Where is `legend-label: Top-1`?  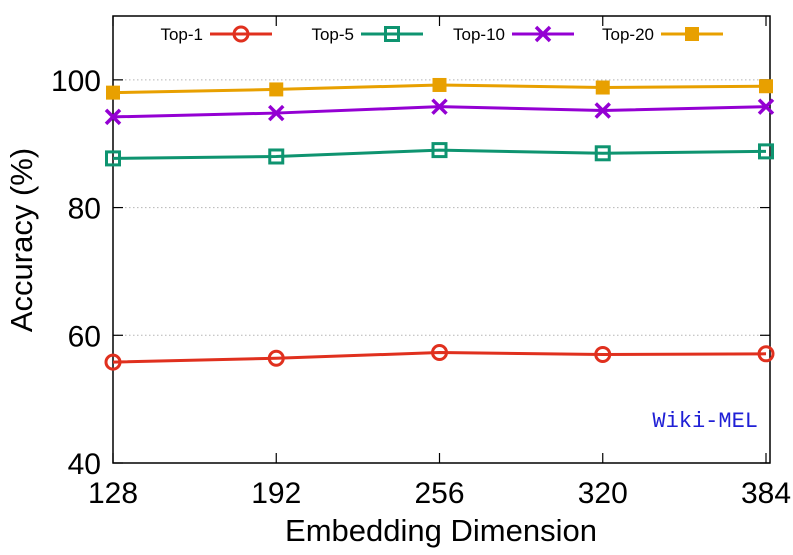
legend-label: Top-1 is located at coordinates (181, 34).